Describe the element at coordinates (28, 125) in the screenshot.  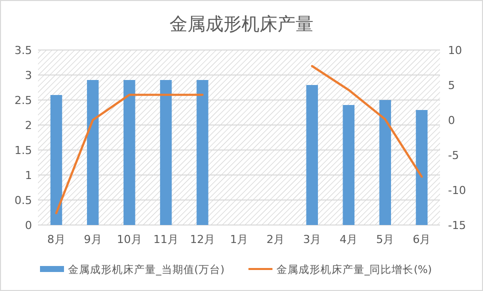
I see `y-tick-label: 2` at that location.